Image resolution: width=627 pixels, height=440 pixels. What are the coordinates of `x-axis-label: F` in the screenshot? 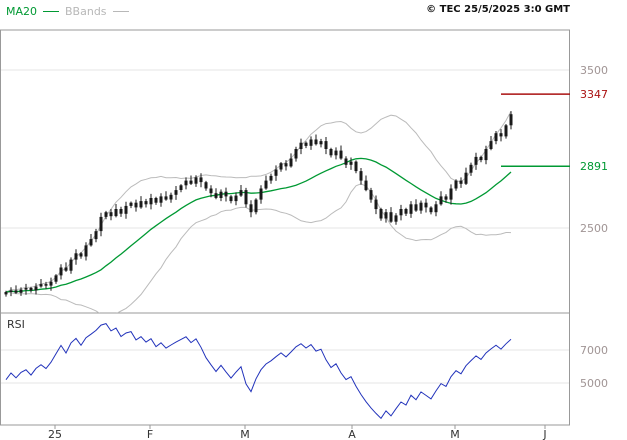 It's located at (150, 434).